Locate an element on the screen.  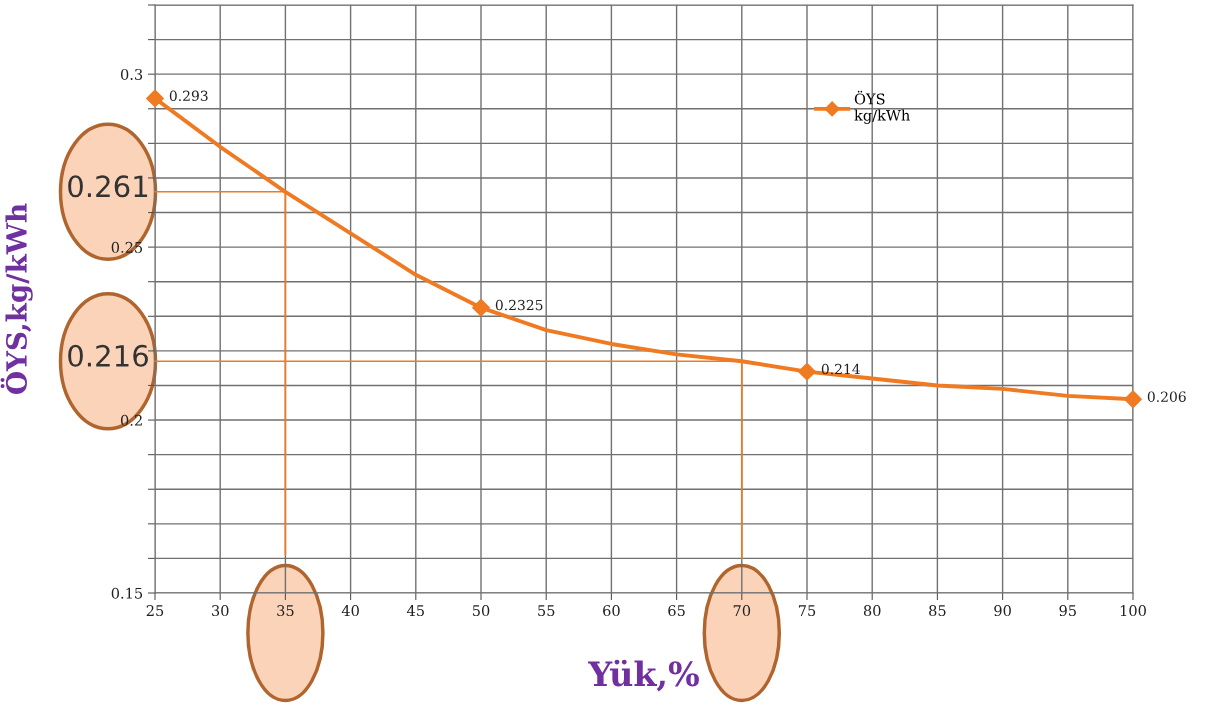
x-tick-label: 30 is located at coordinates (220, 611).